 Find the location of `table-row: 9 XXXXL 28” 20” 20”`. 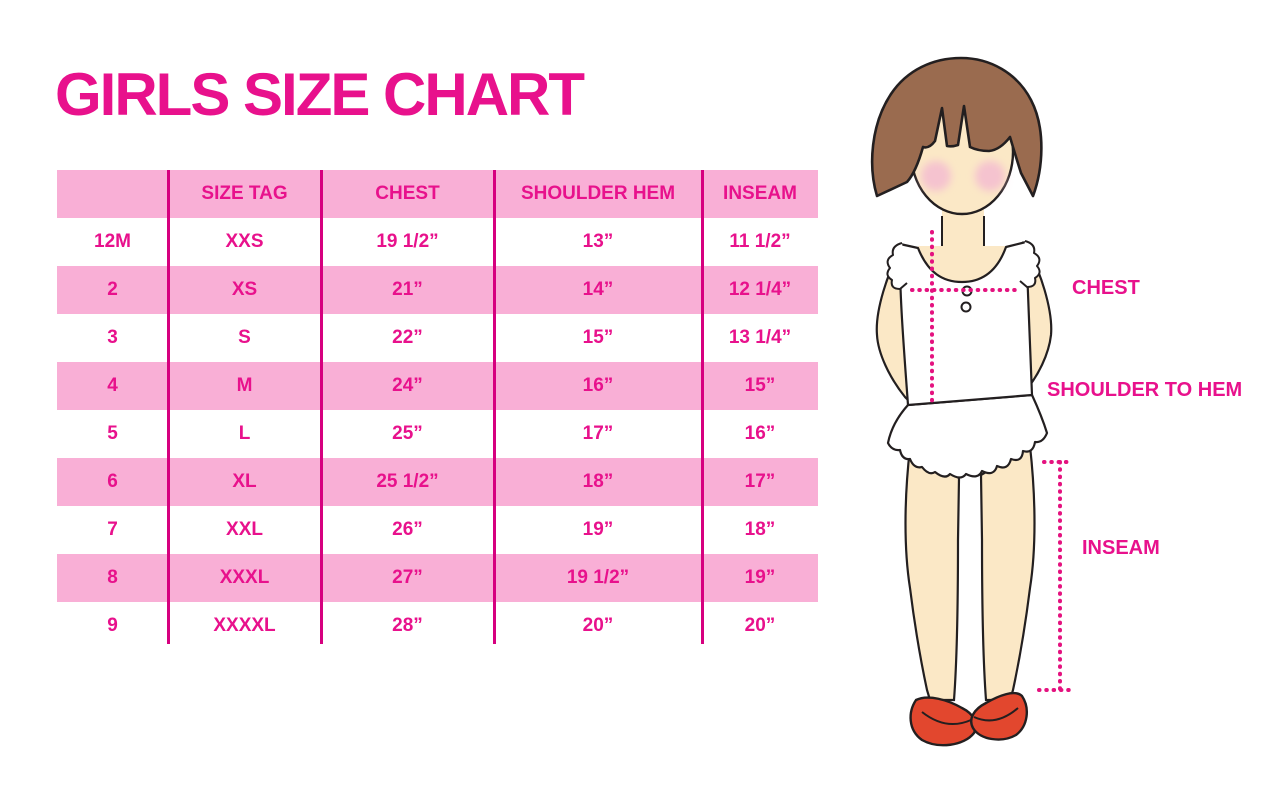

table-row: 9 XXXXL 28” 20” 20” is located at coordinates (437, 626).